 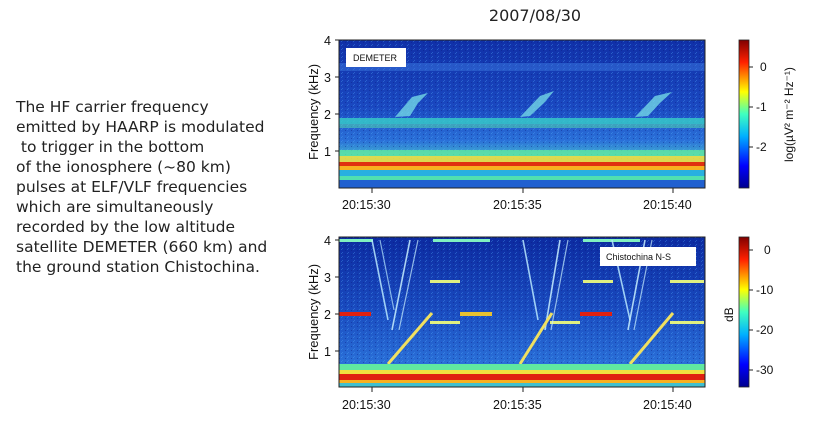 I want to click on chistochina-xtick: 20:15:40, so click(x=667, y=405).